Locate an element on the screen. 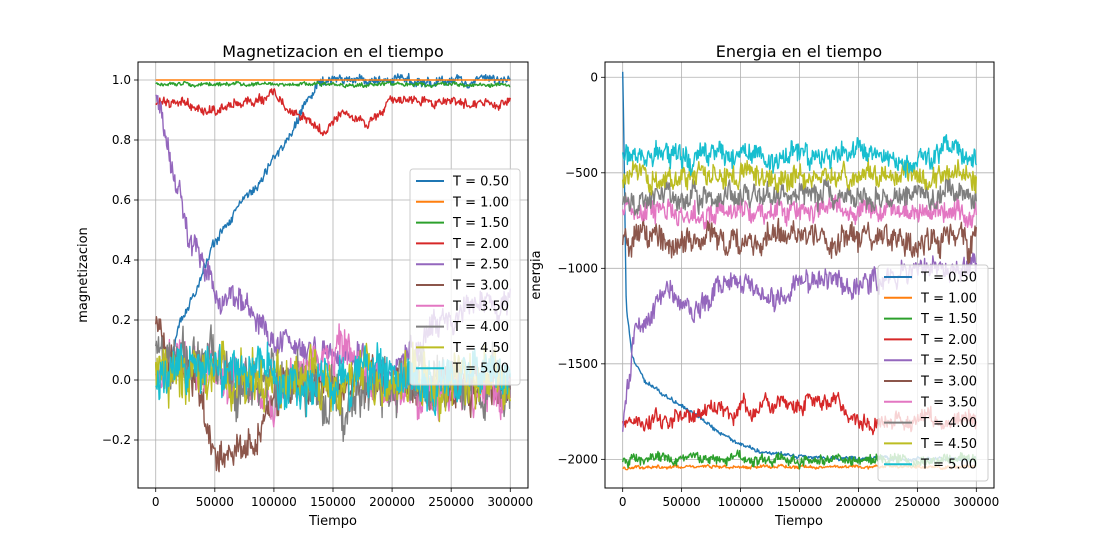 This screenshot has height=545, width=1104. y-tick-label: −1500 is located at coordinates (577, 364).